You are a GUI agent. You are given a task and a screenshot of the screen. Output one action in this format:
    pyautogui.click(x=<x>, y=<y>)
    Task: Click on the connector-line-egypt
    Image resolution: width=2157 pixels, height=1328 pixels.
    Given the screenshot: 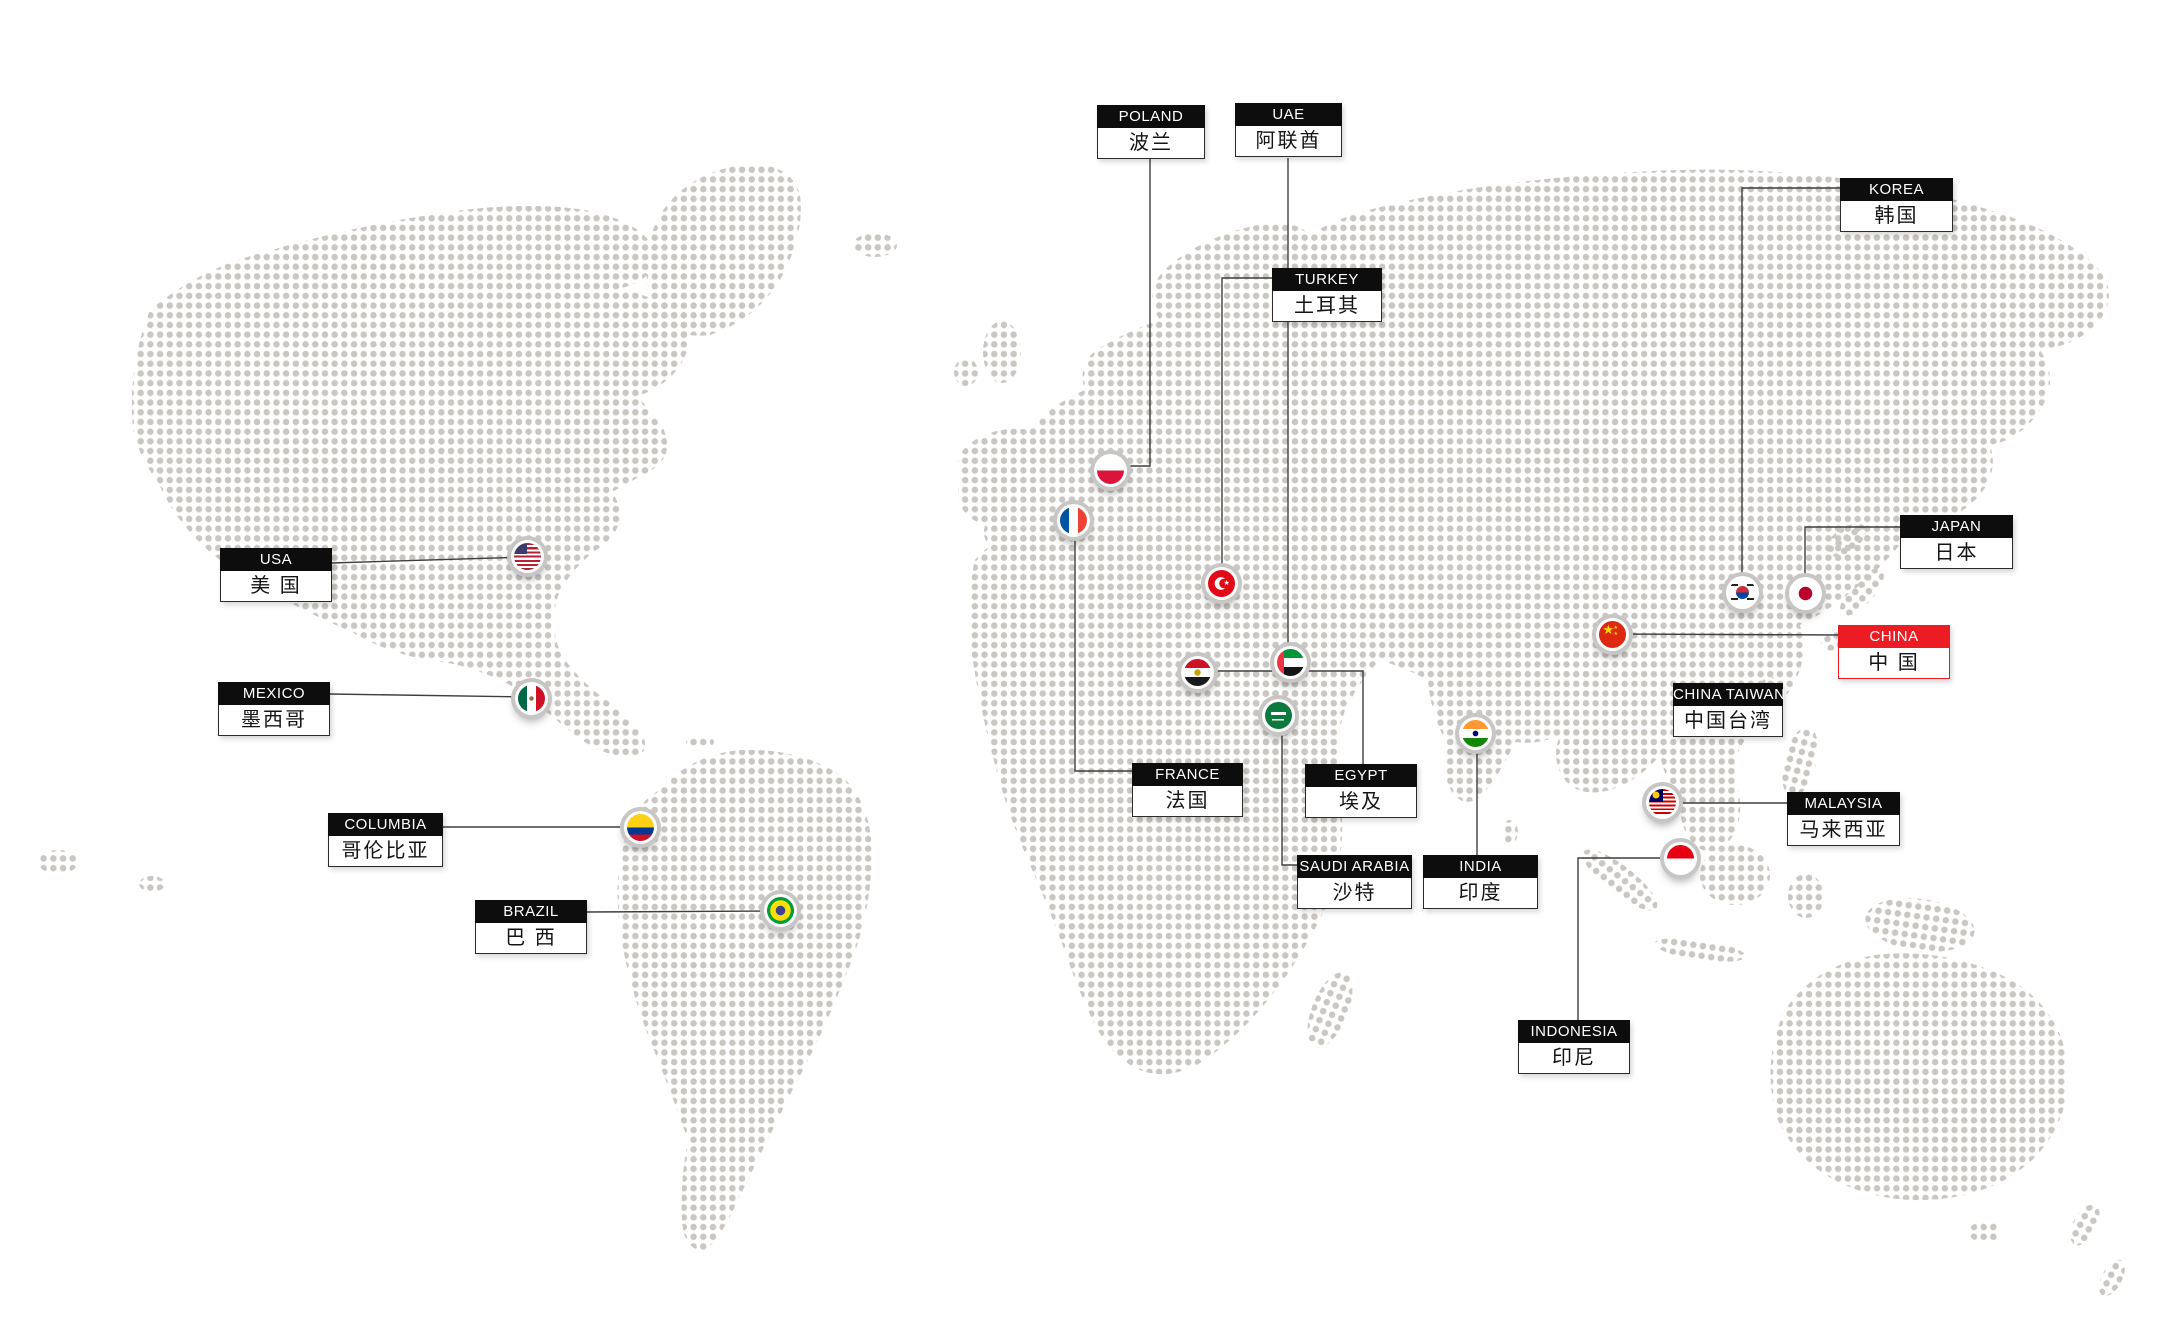 What is the action you would take?
    pyautogui.click(x=1280, y=717)
    